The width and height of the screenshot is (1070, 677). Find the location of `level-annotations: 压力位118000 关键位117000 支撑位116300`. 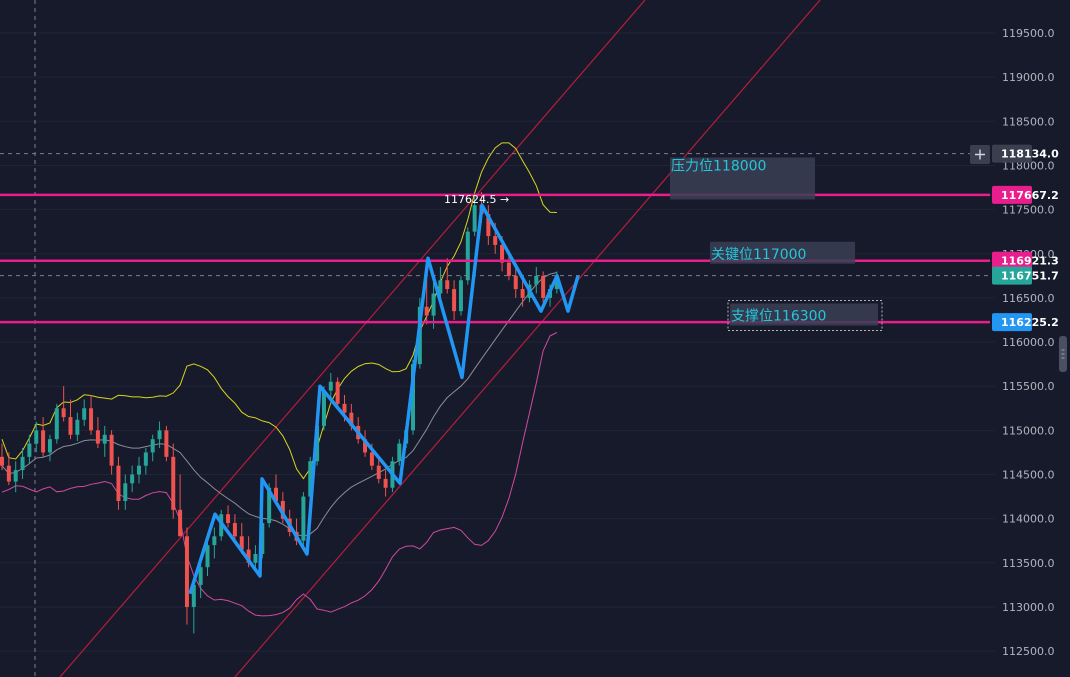

level-annotations: 压力位118000 关键位117000 支撑位116300 is located at coordinates (776, 244).